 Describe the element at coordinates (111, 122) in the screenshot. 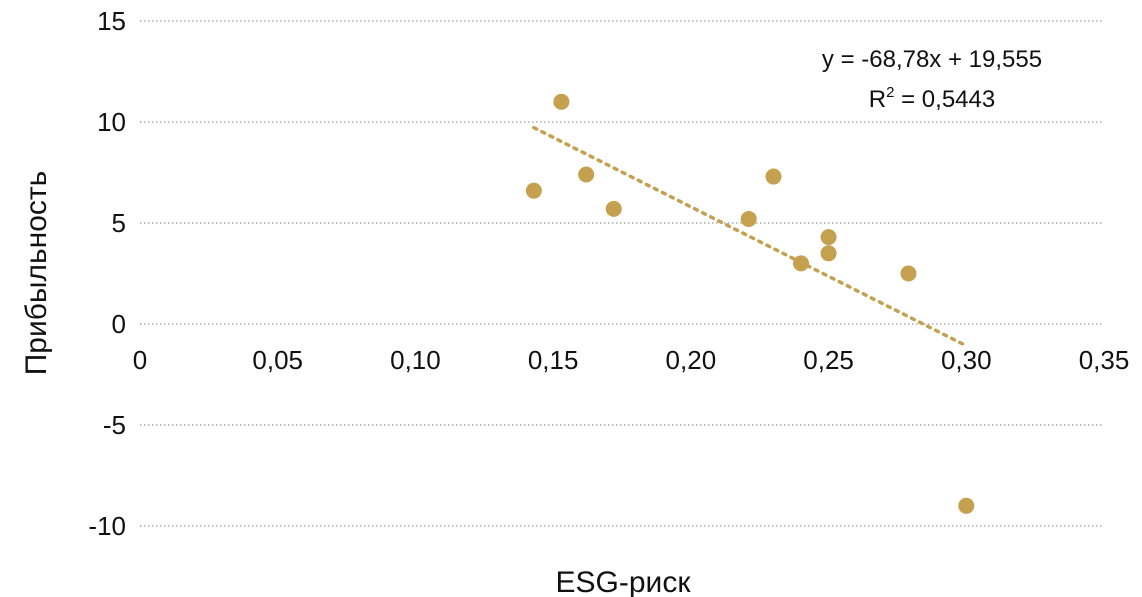

I see `y-tick-label: 10` at that location.